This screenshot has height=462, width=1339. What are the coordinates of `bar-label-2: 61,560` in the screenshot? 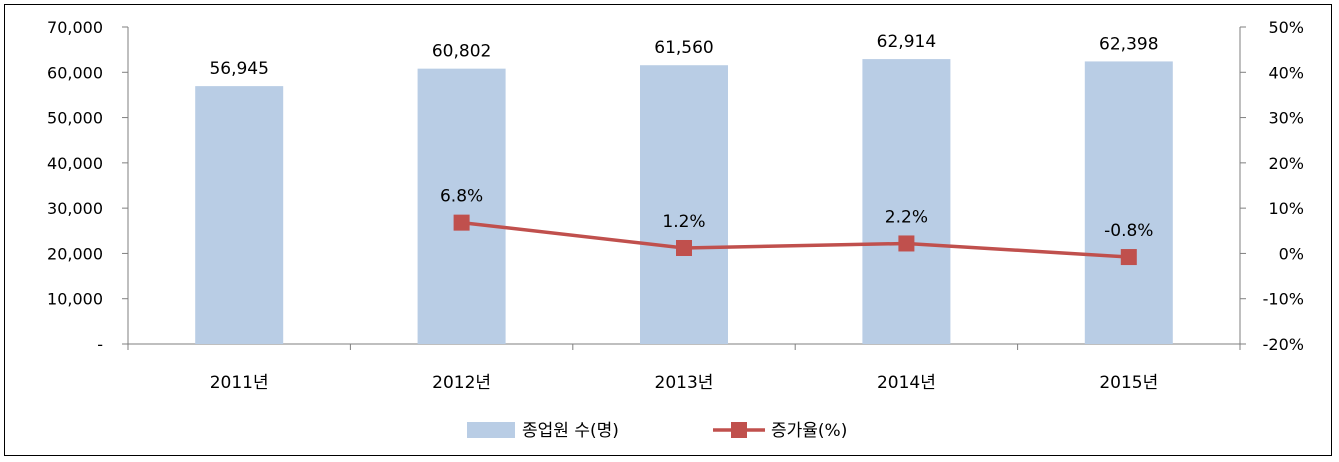 It's located at (683, 48).